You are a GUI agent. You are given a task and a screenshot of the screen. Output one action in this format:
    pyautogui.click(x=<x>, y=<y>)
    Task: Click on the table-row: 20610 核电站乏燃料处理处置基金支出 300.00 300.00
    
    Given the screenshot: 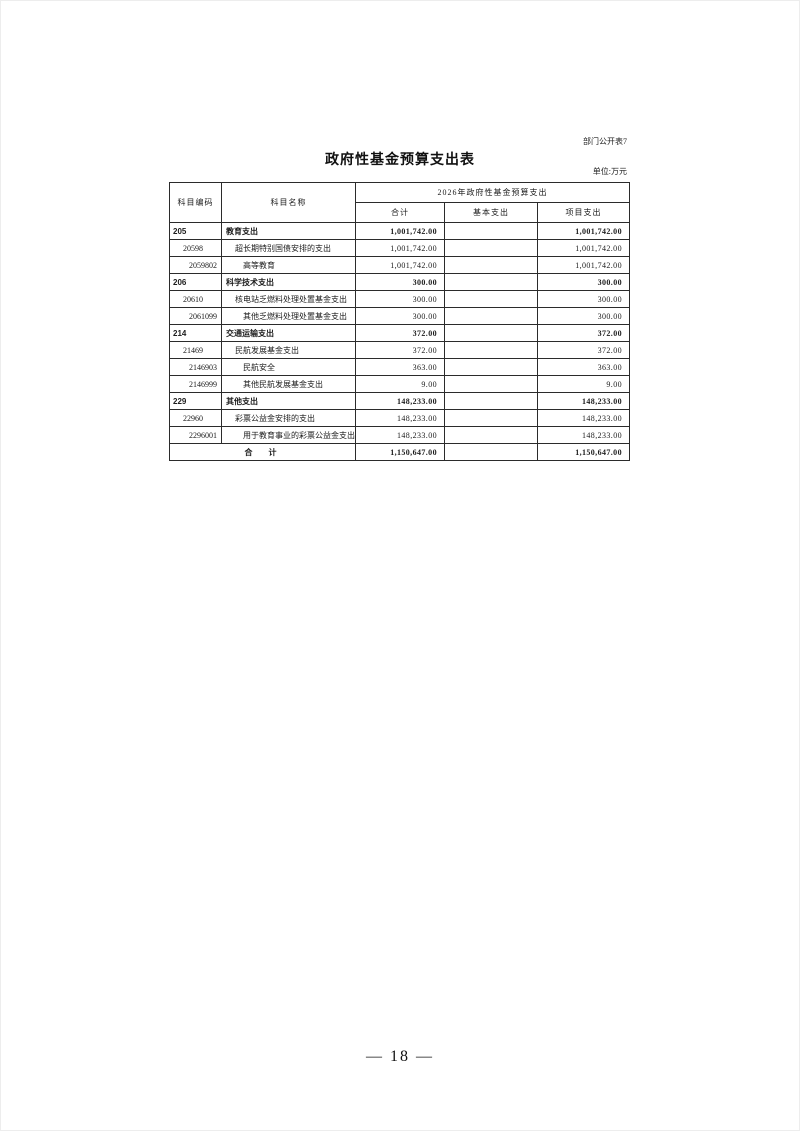 What is the action you would take?
    pyautogui.click(x=399, y=299)
    